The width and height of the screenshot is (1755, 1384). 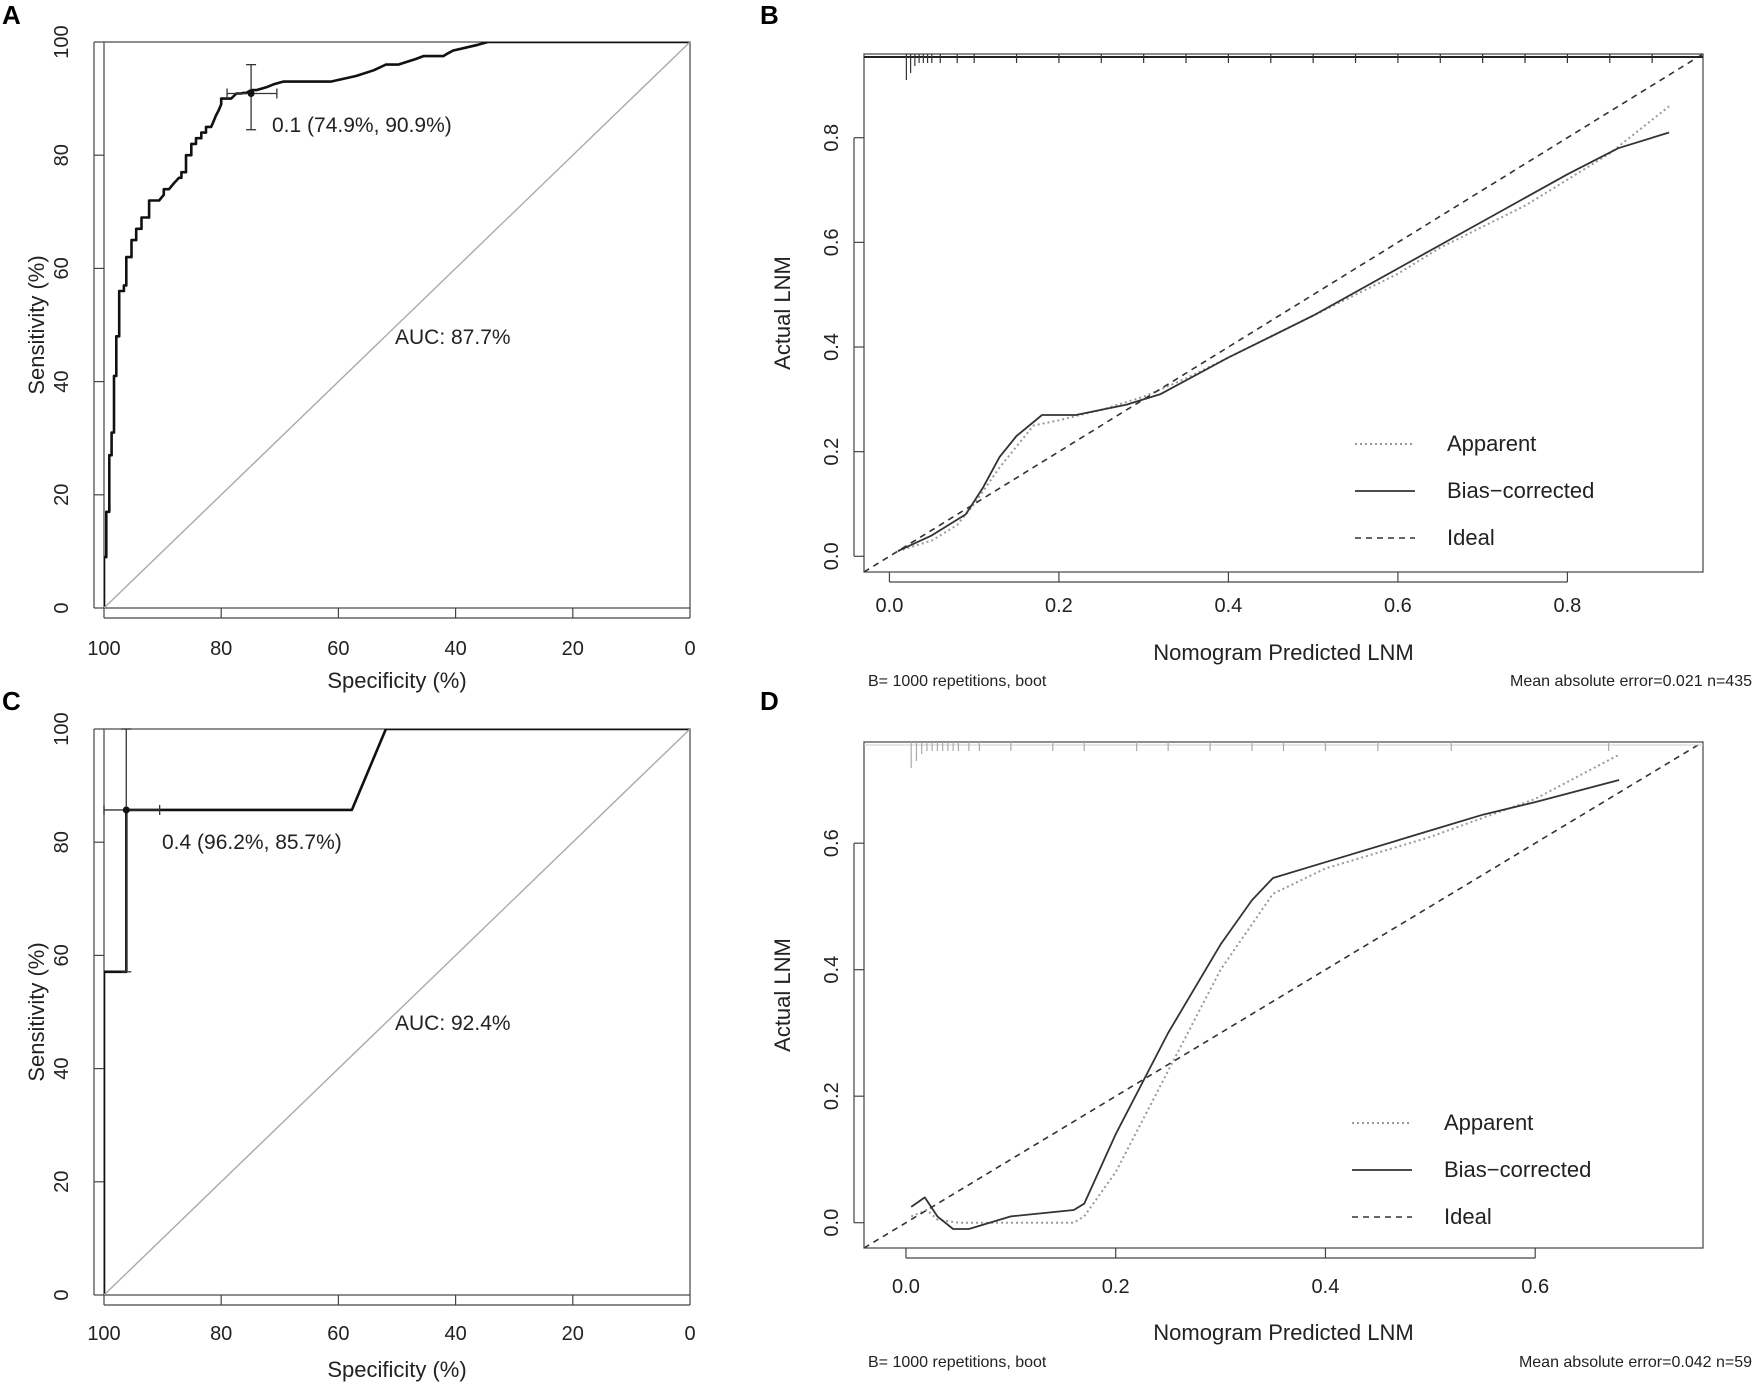 I want to click on threshold-label: 0.1 (74.9%, 90.9%), so click(x=362, y=125).